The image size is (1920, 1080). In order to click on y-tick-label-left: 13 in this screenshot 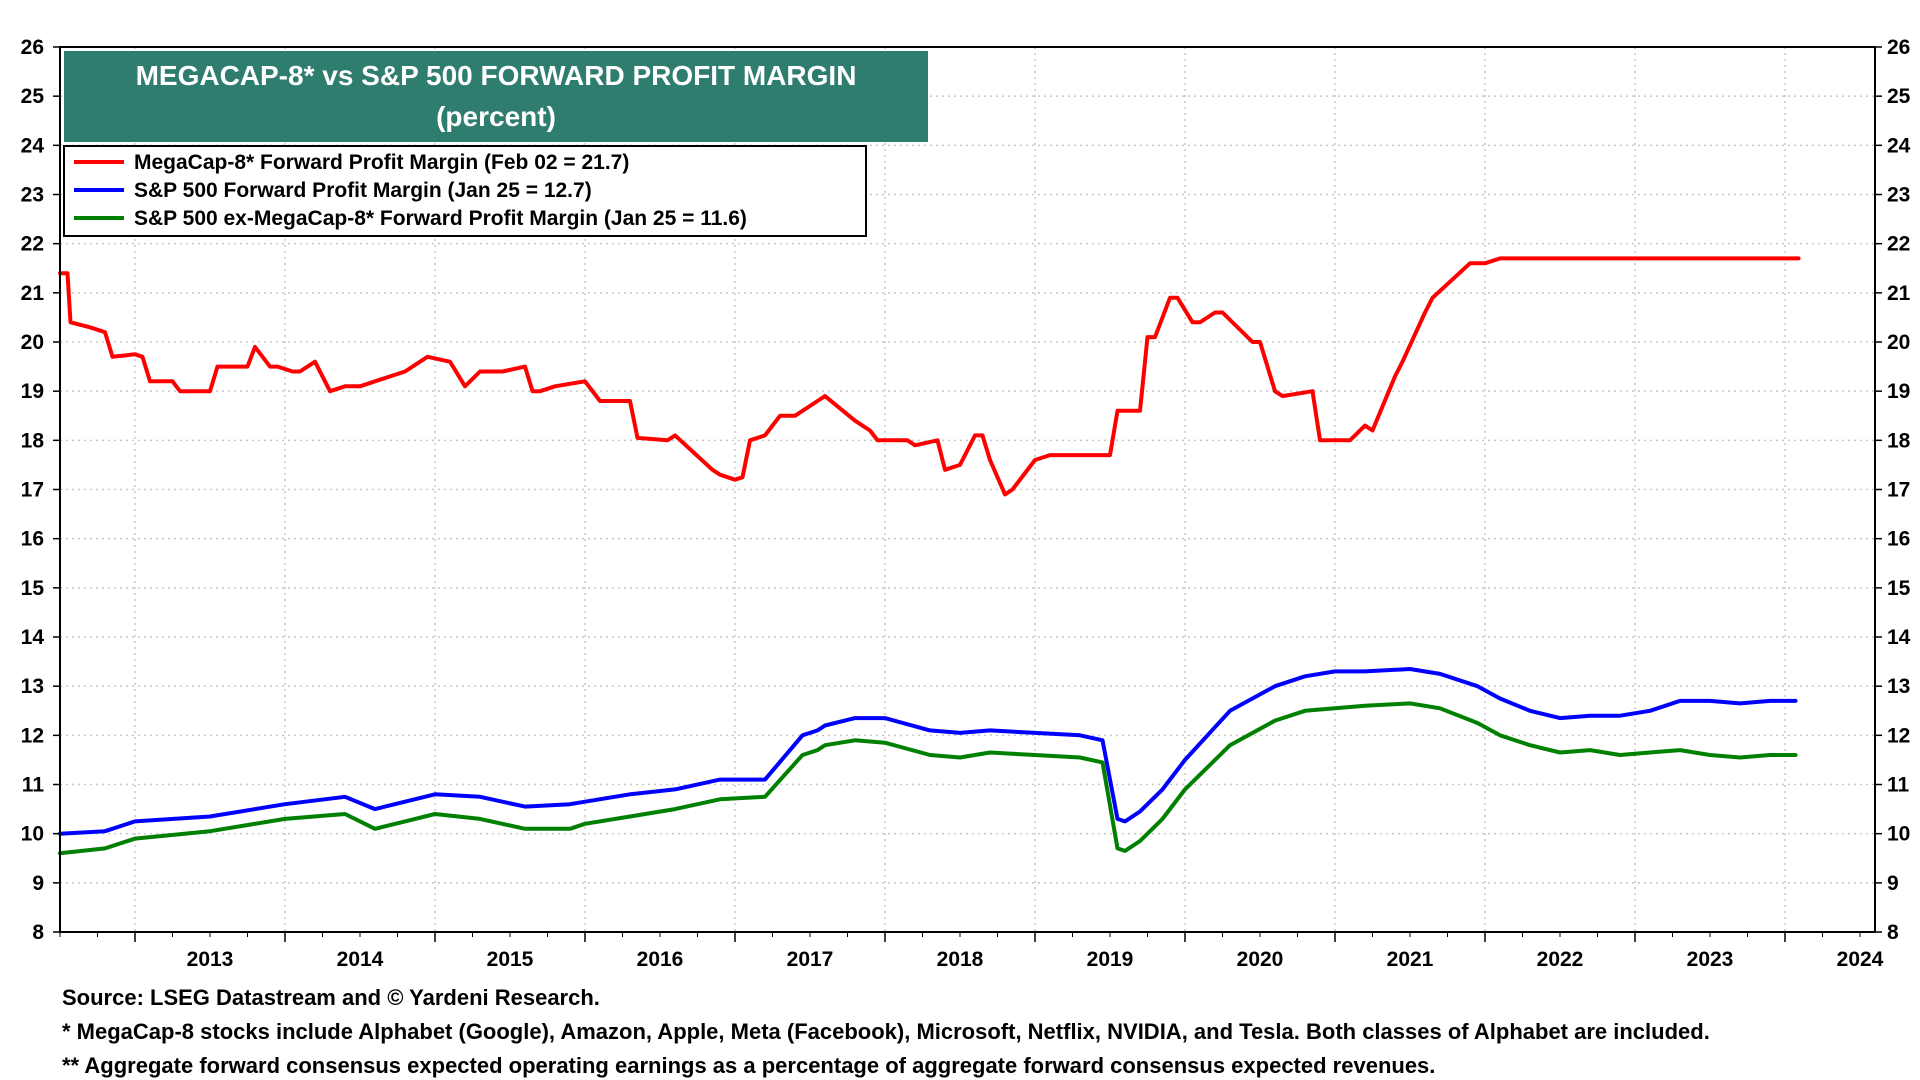, I will do `click(32, 686)`.